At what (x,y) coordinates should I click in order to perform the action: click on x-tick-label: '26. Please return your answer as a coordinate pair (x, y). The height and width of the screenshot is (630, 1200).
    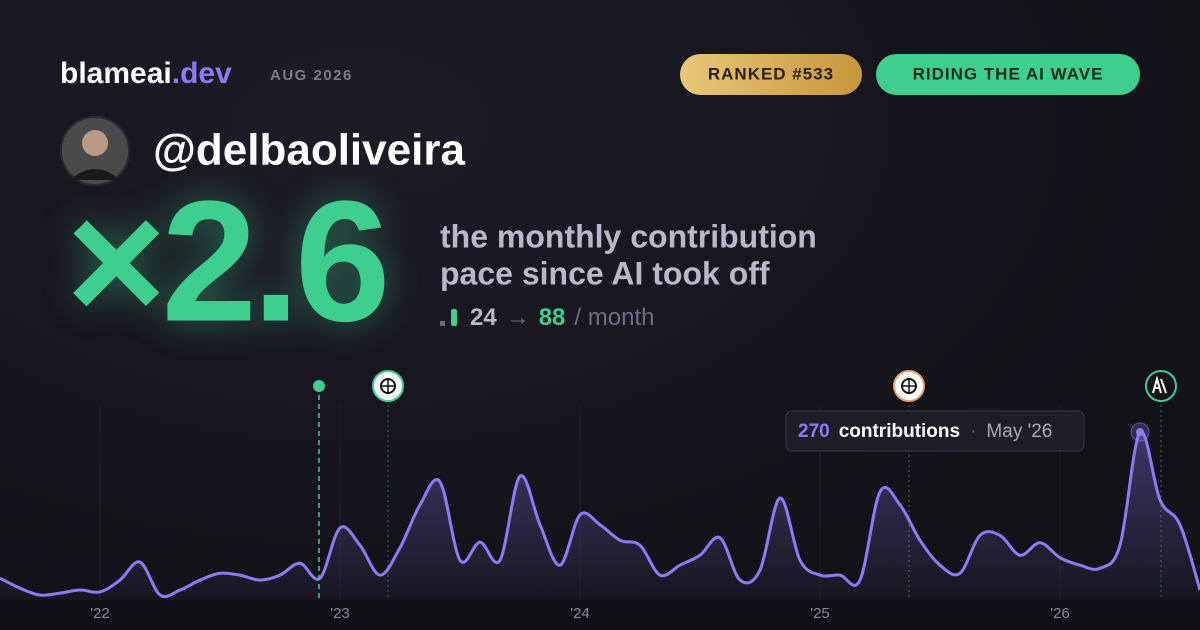
    Looking at the image, I should click on (1060, 613).